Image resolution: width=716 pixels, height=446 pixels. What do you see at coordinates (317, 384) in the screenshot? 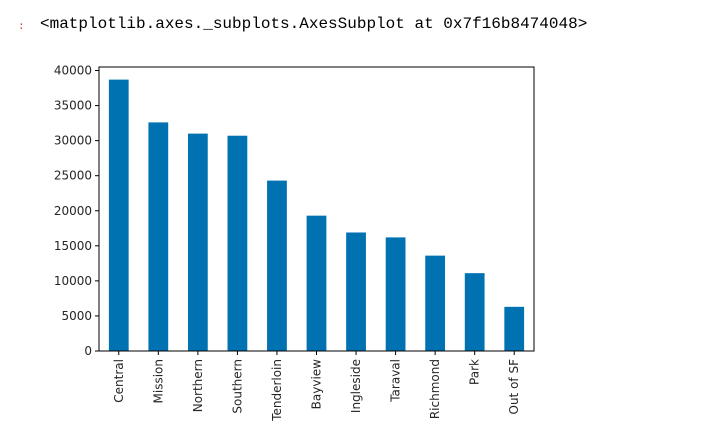
I see `x-tick-label: Bayview` at bounding box center [317, 384].